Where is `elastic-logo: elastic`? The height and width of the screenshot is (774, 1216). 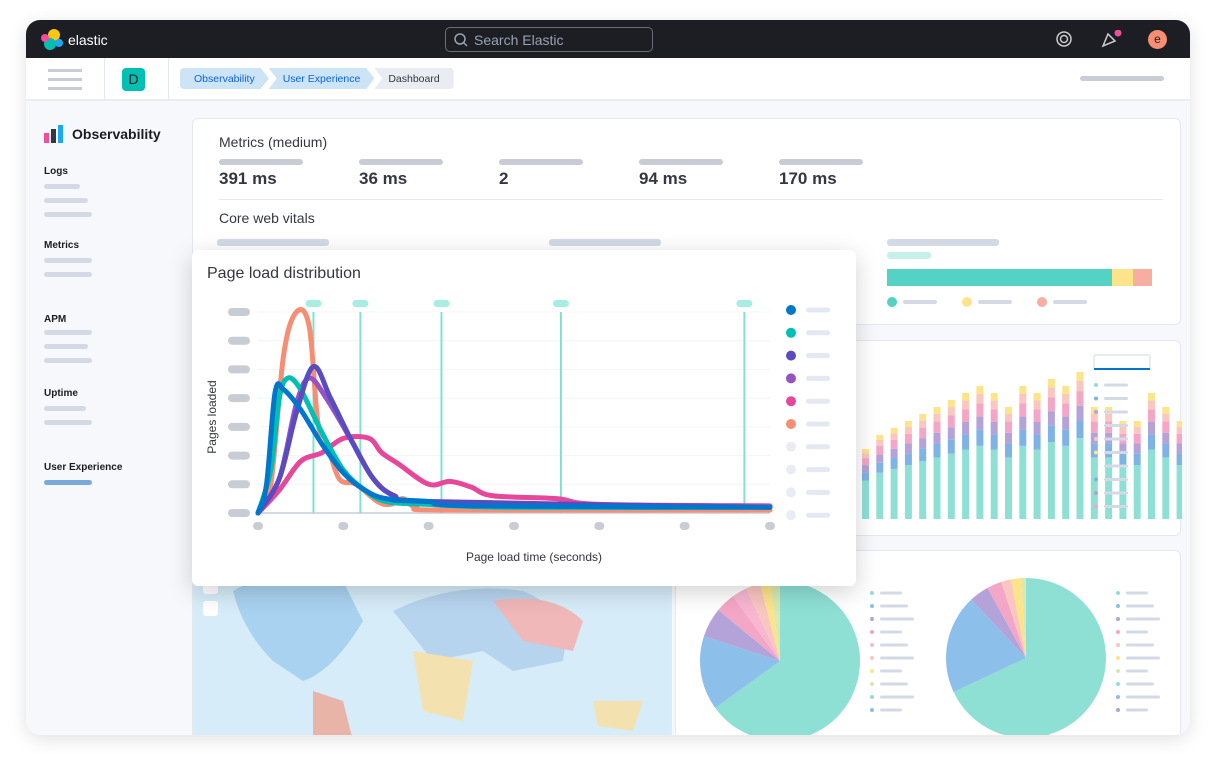 elastic-logo: elastic is located at coordinates (74, 40).